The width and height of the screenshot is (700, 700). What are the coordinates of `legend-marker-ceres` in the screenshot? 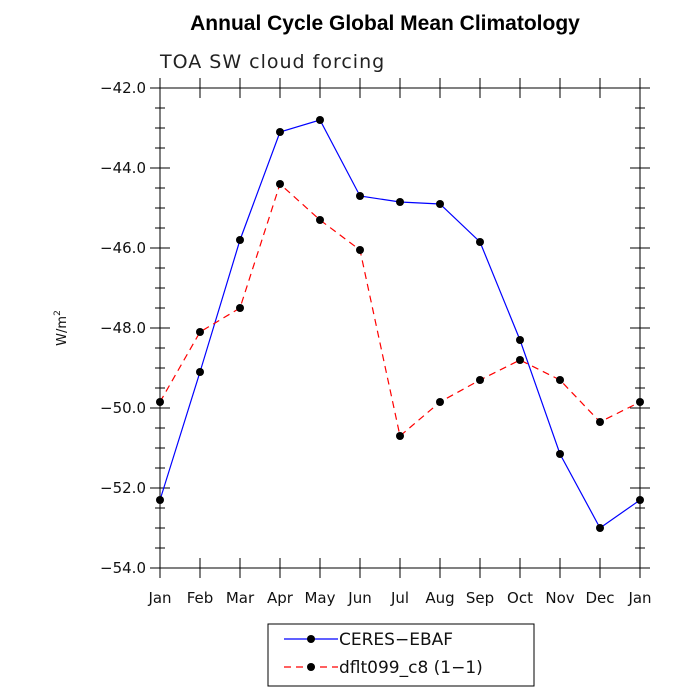 It's located at (311, 639).